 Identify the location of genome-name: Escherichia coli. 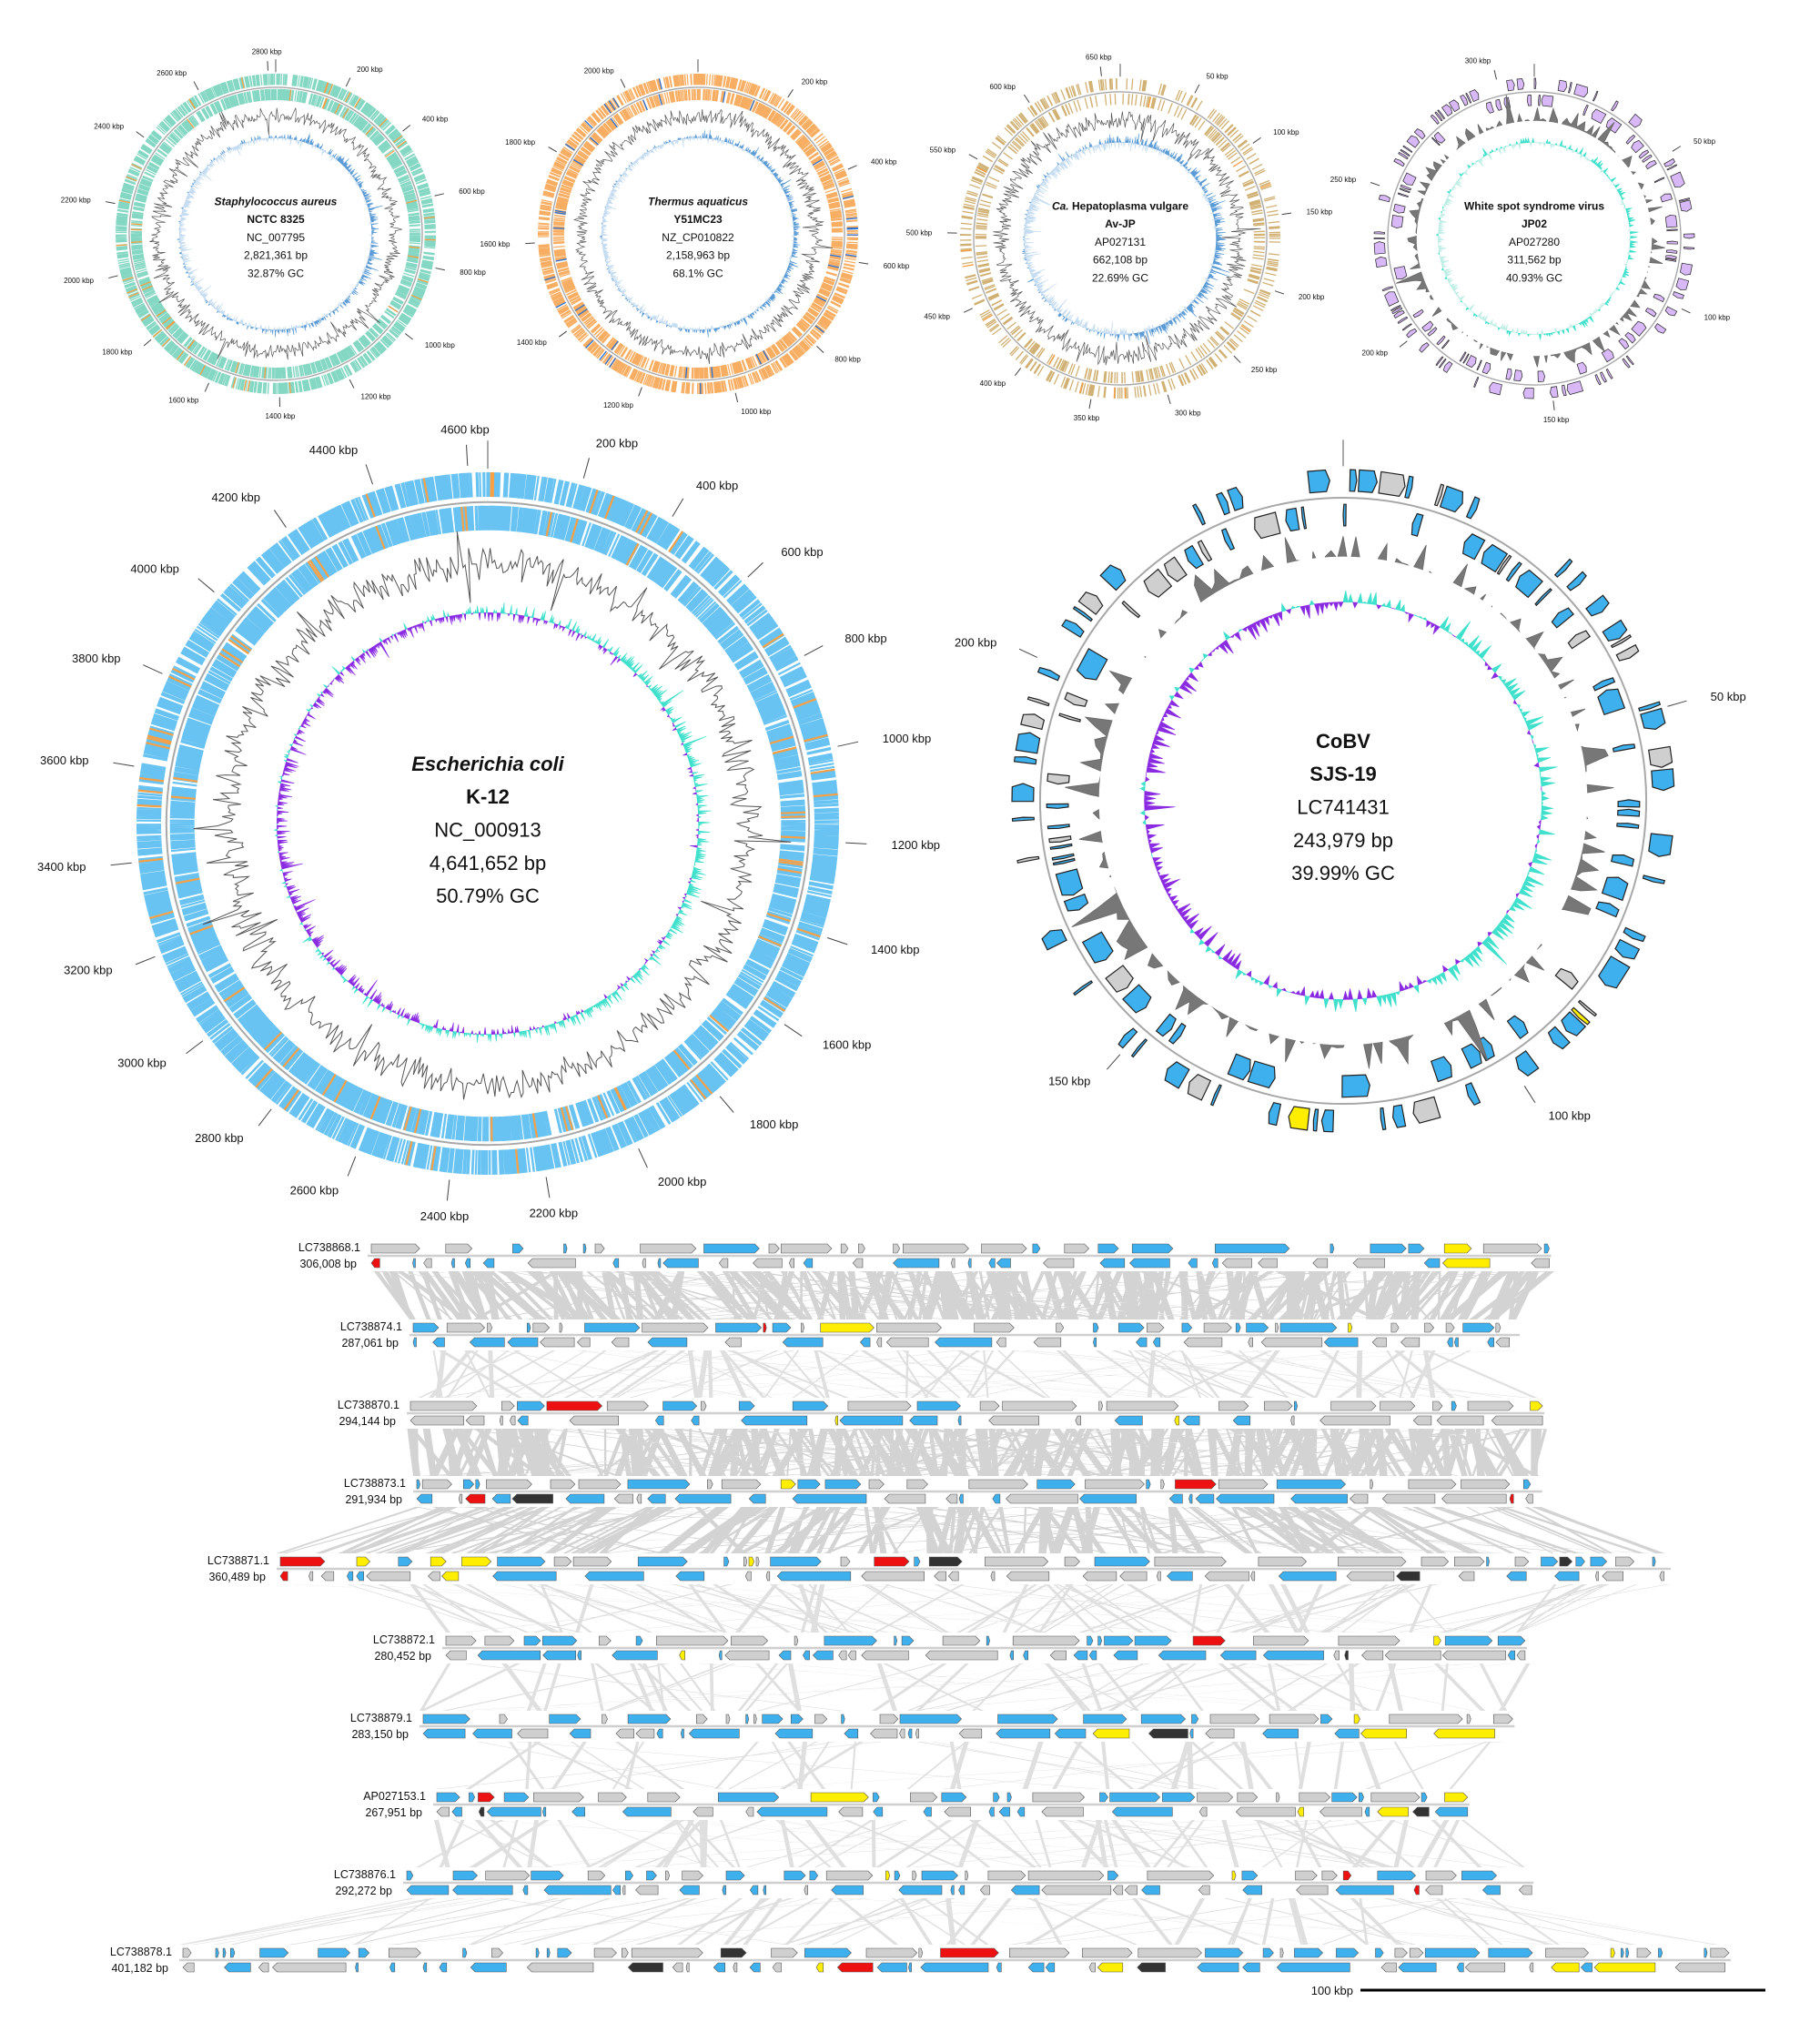
(488, 764).